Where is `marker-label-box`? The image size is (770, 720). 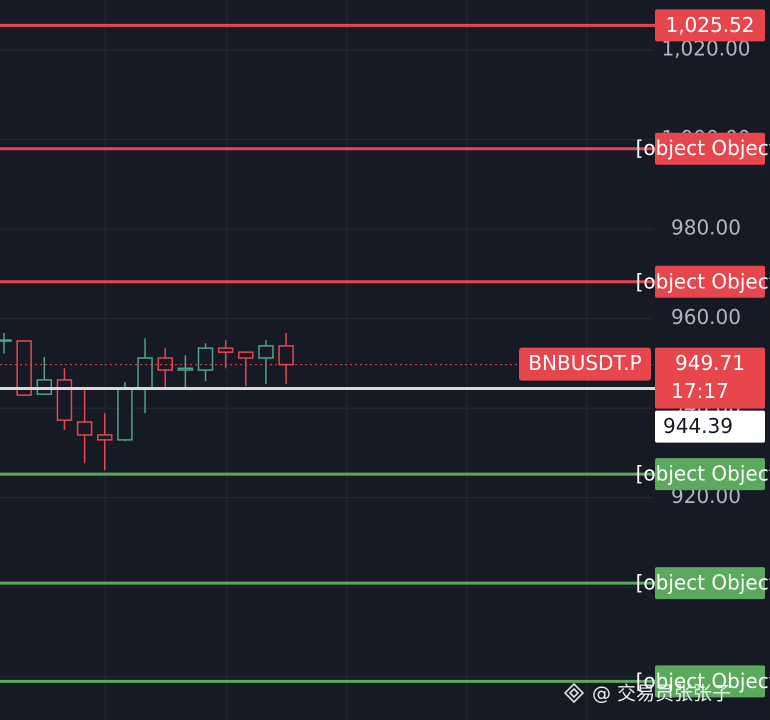 marker-label-box is located at coordinates (710, 426).